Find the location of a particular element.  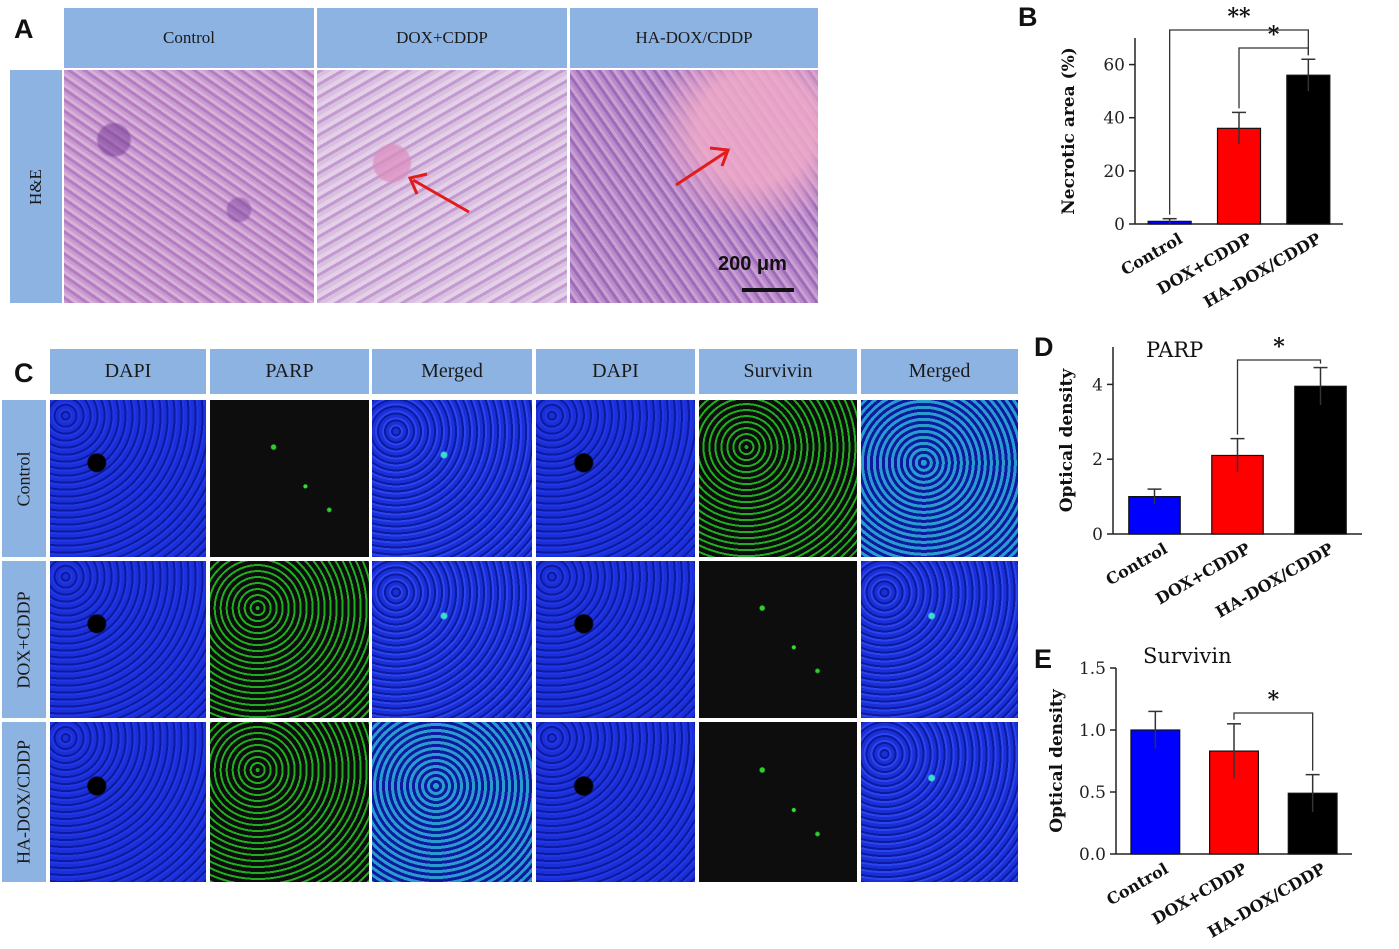

if-row-label-control: Control is located at coordinates (23, 478).